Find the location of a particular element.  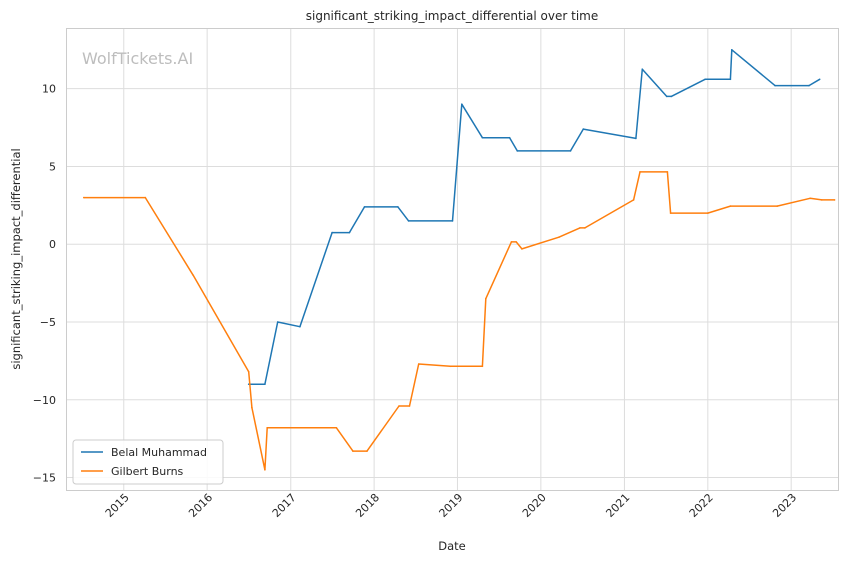

y-tick-label: 5 is located at coordinates (52, 166).